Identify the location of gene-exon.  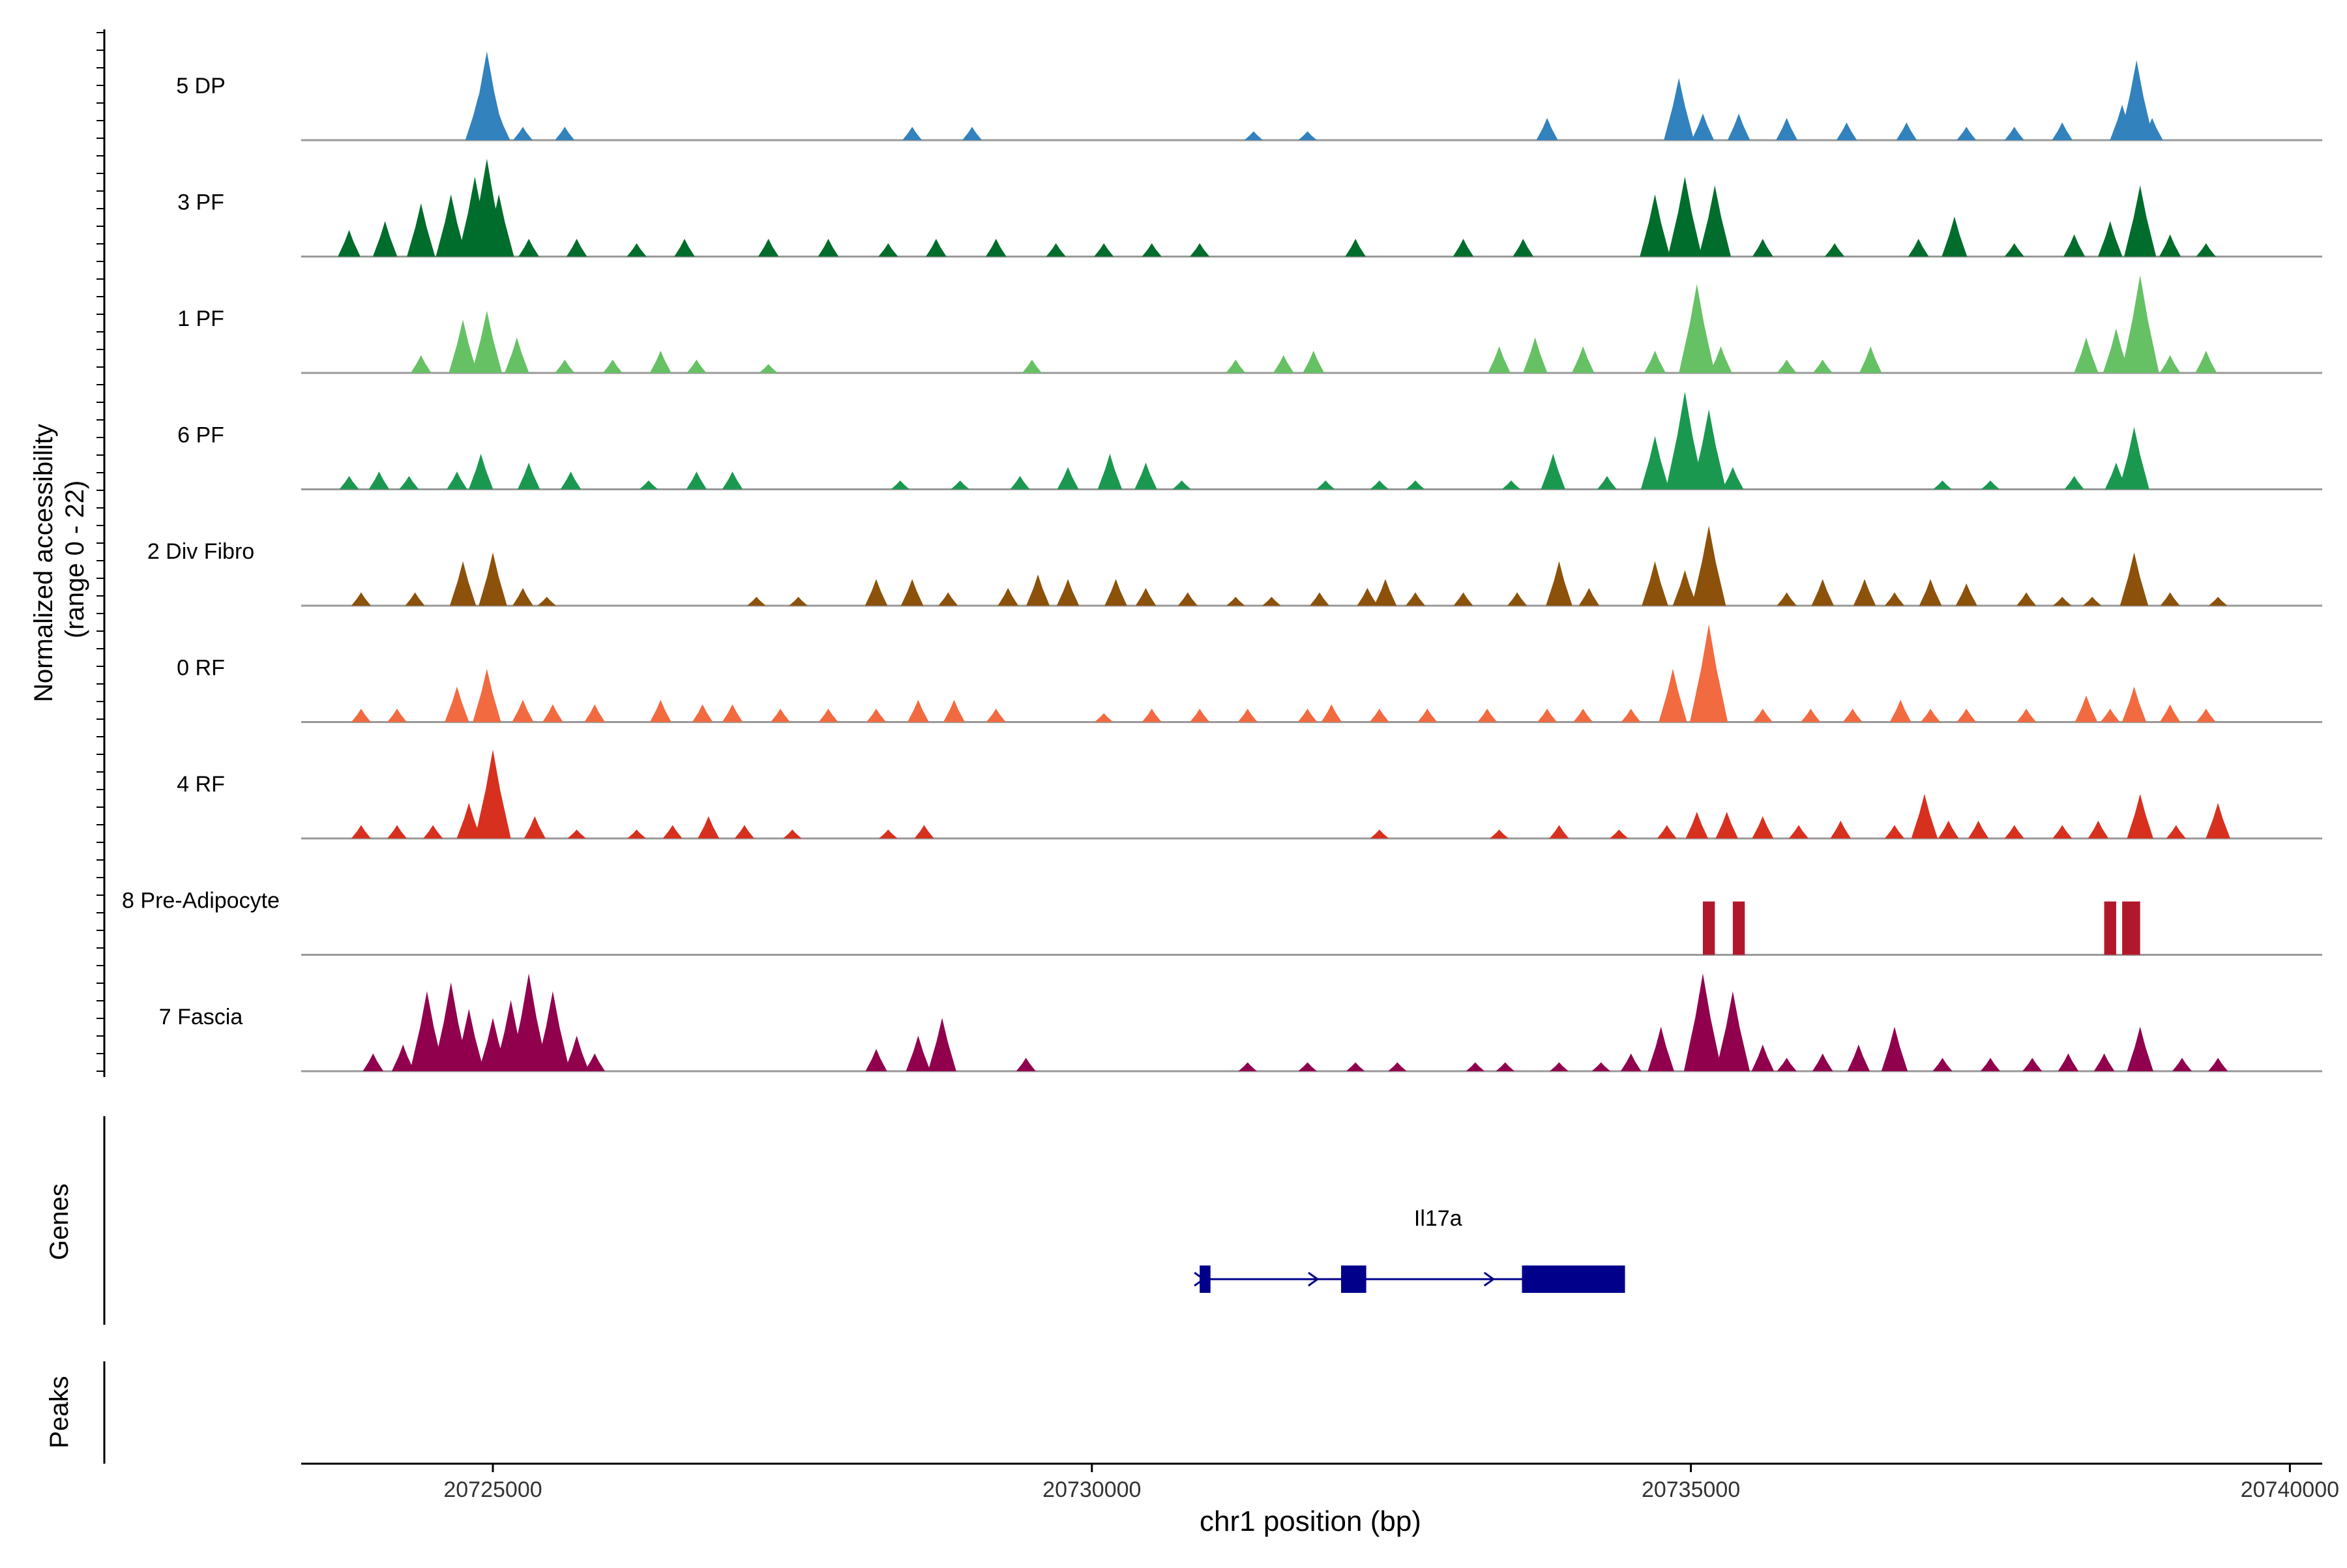
(1353, 1279).